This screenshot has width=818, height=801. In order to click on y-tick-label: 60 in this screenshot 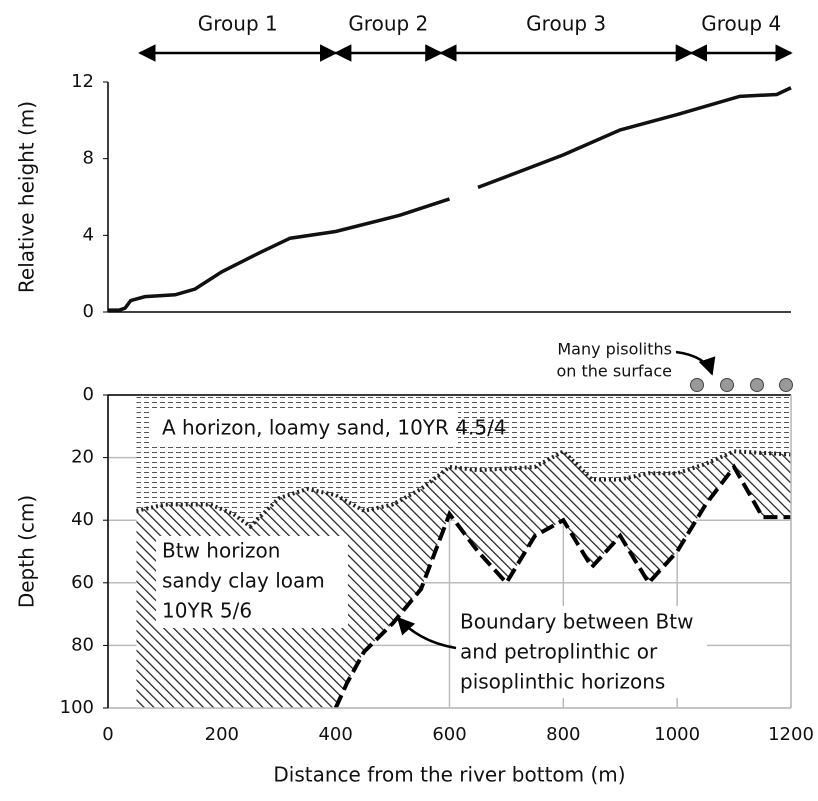, I will do `click(82, 582)`.